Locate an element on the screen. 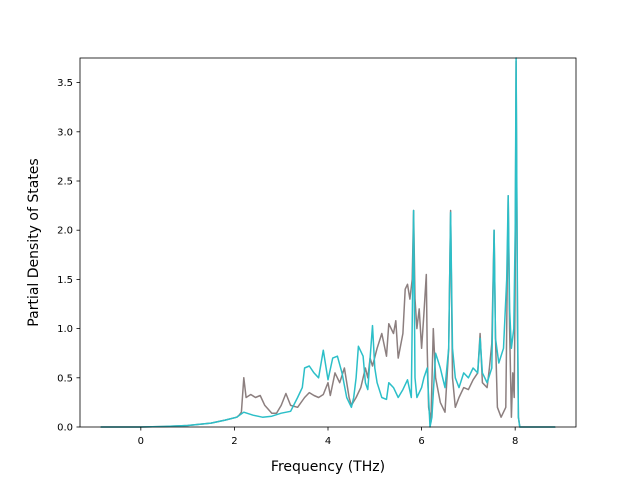  y-tick-label: 0.5 is located at coordinates (65, 378).